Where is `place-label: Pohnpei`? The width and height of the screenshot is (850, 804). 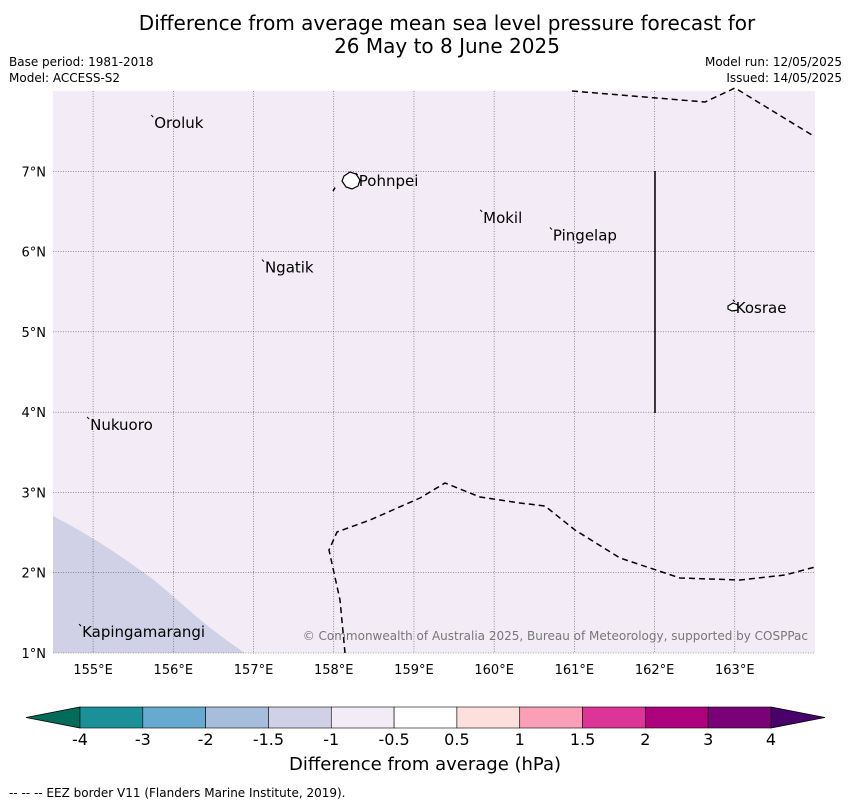
place-label: Pohnpei is located at coordinates (389, 181).